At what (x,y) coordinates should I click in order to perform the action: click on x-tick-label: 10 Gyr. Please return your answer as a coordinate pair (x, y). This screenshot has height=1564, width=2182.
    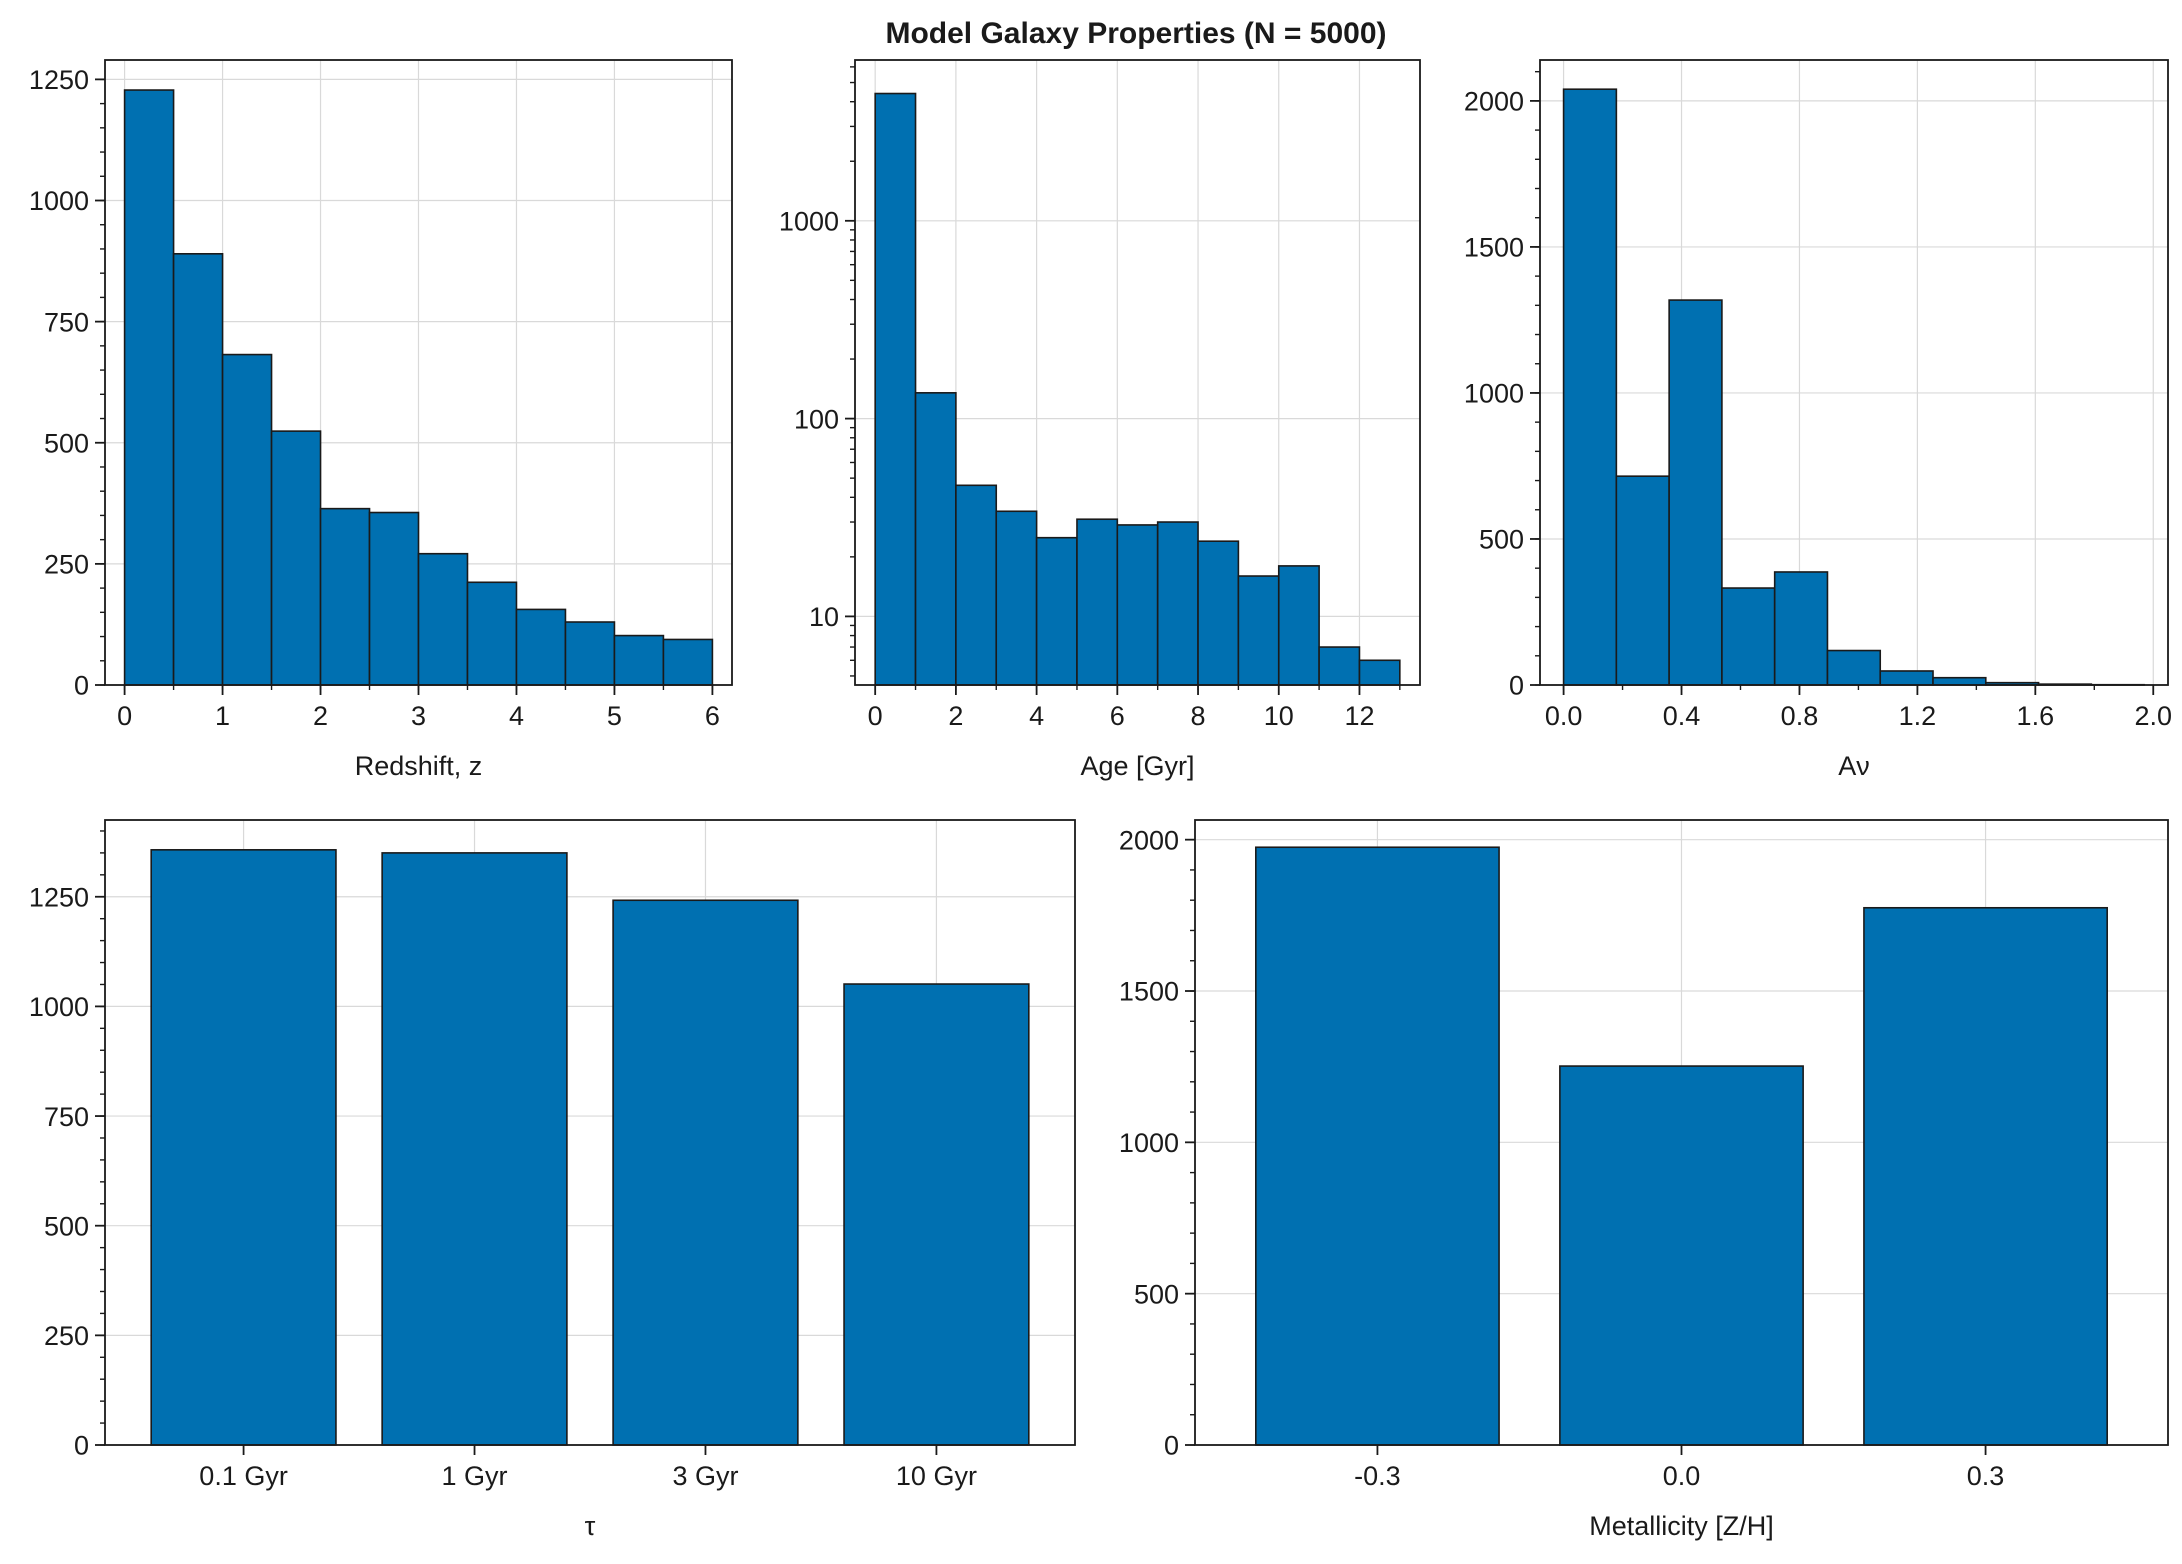
    Looking at the image, I should click on (936, 1476).